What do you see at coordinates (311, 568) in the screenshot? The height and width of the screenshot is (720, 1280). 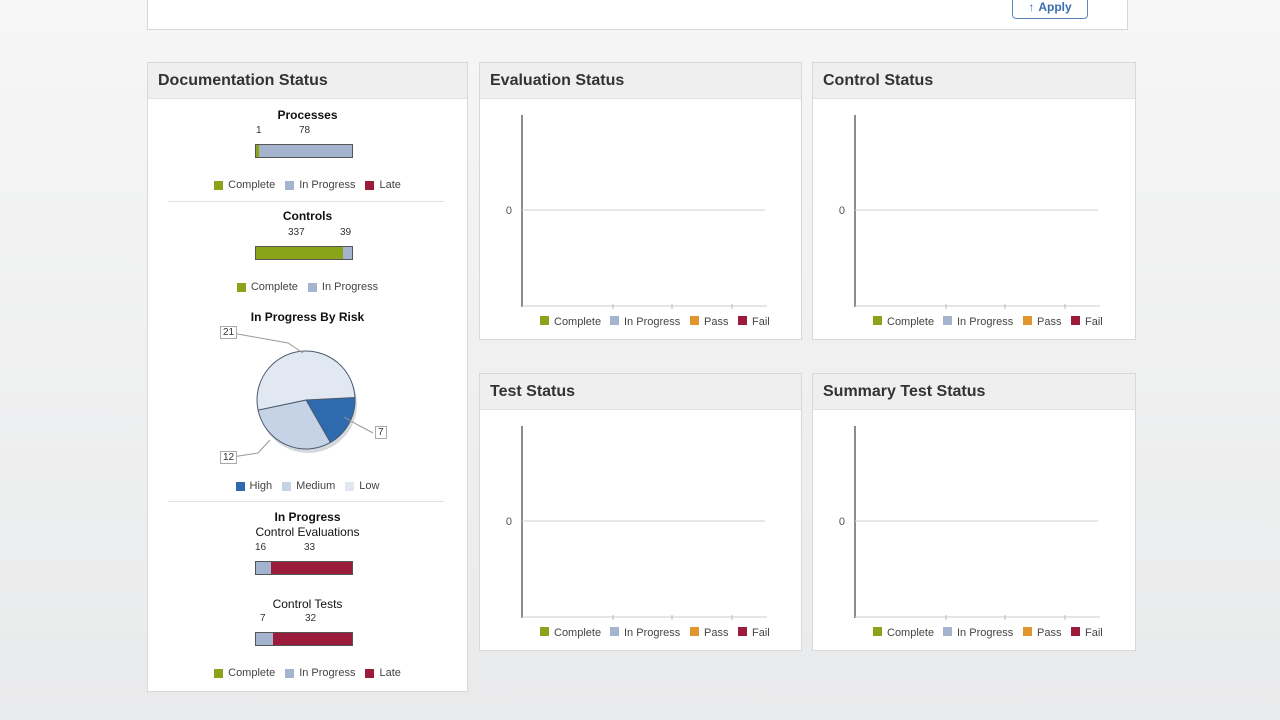 I see `evals-bar-late` at bounding box center [311, 568].